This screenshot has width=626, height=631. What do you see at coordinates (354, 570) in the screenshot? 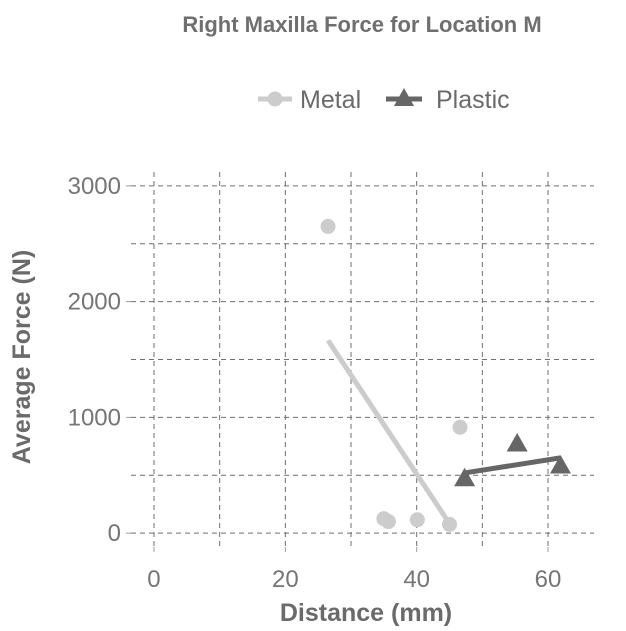
I see `x-axis: 0 20 40 60` at bounding box center [354, 570].